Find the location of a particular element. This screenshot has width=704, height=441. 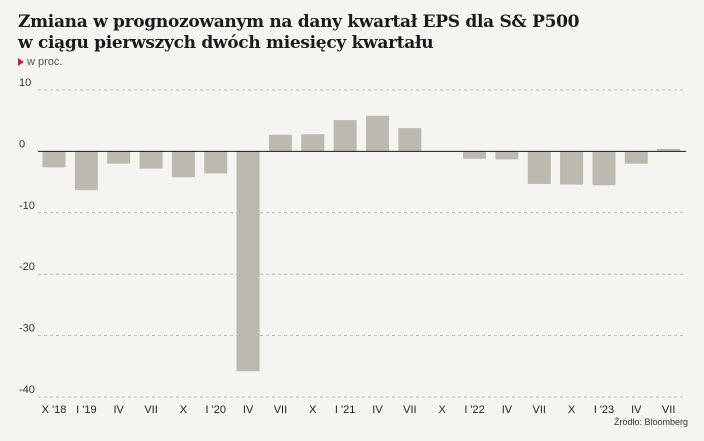

y-tick-label: 0 is located at coordinates (22, 144).